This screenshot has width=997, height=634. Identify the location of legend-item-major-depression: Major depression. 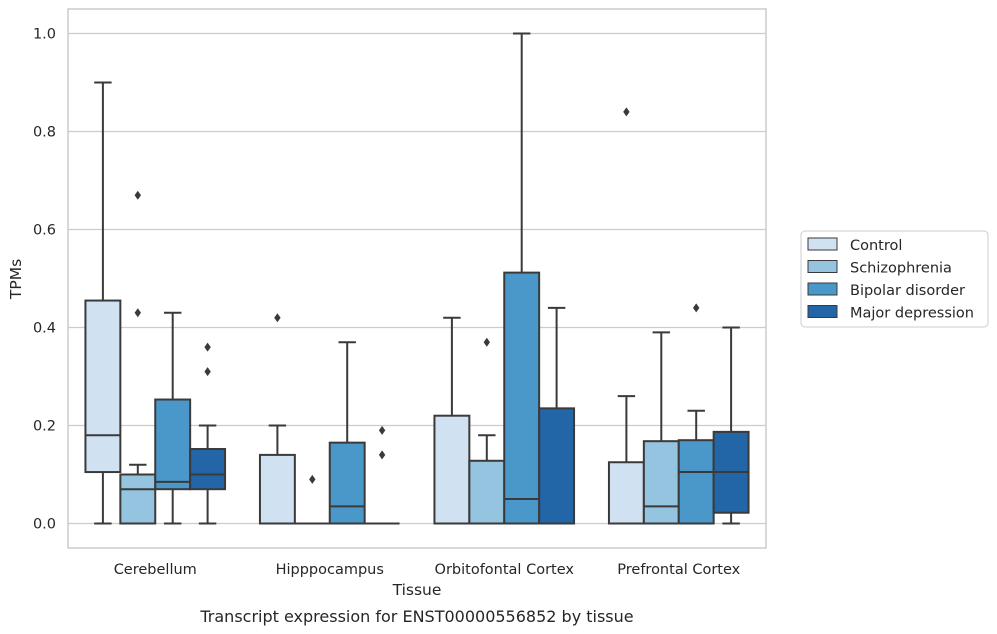
(890, 313).